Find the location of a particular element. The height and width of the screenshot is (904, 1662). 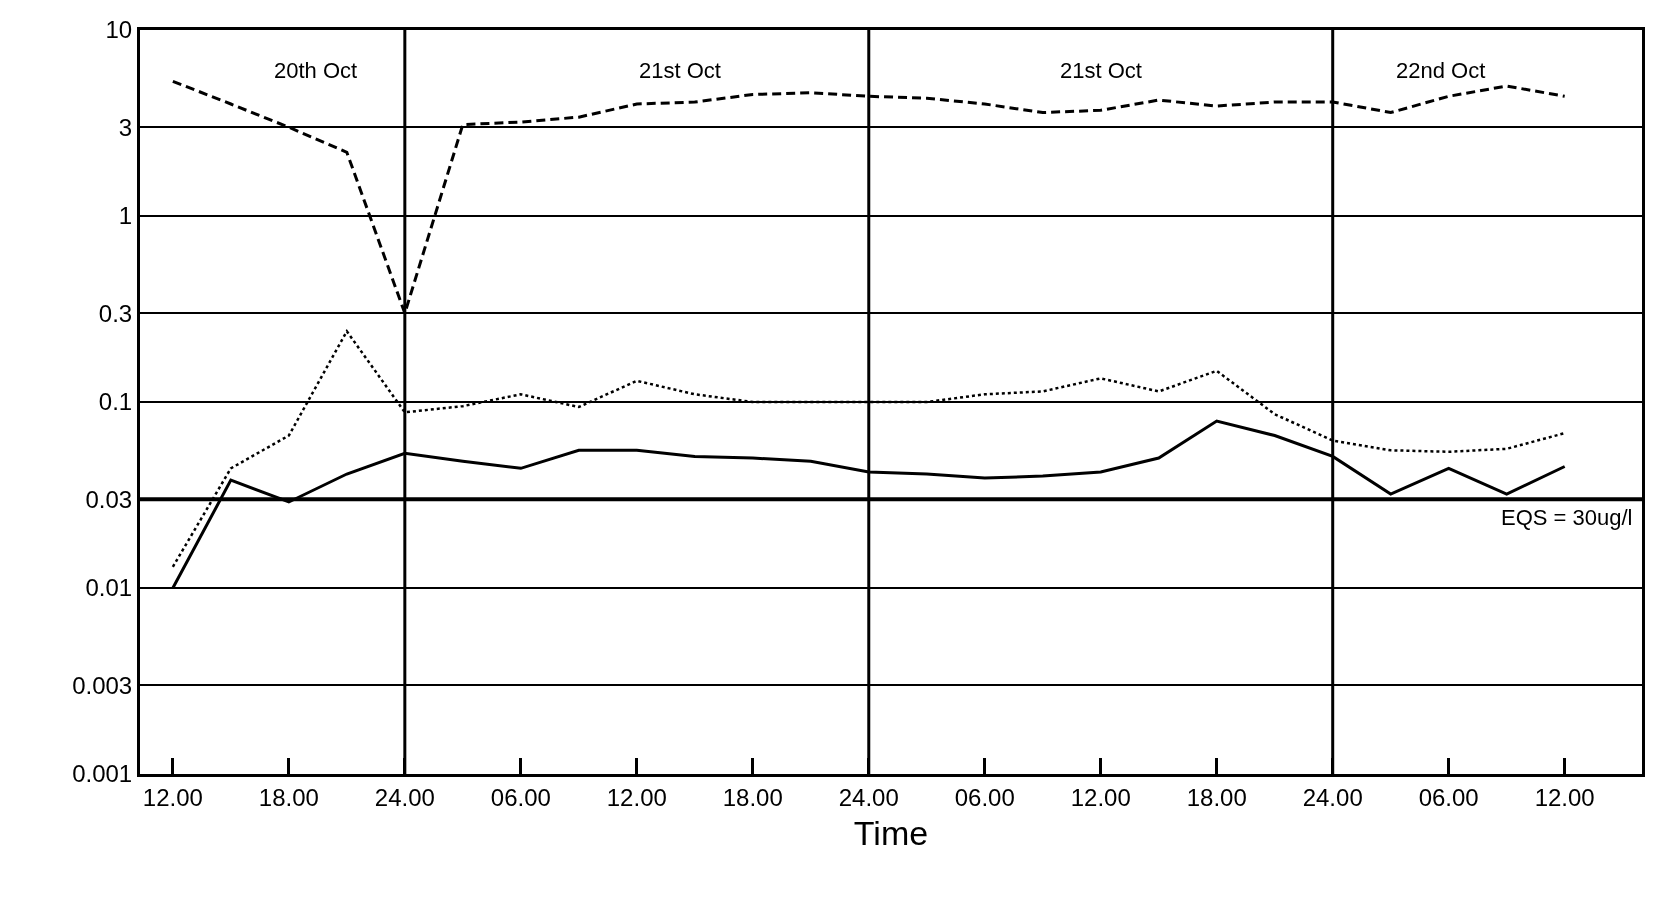

y-tick-label: 0.01 is located at coordinates (109, 588).